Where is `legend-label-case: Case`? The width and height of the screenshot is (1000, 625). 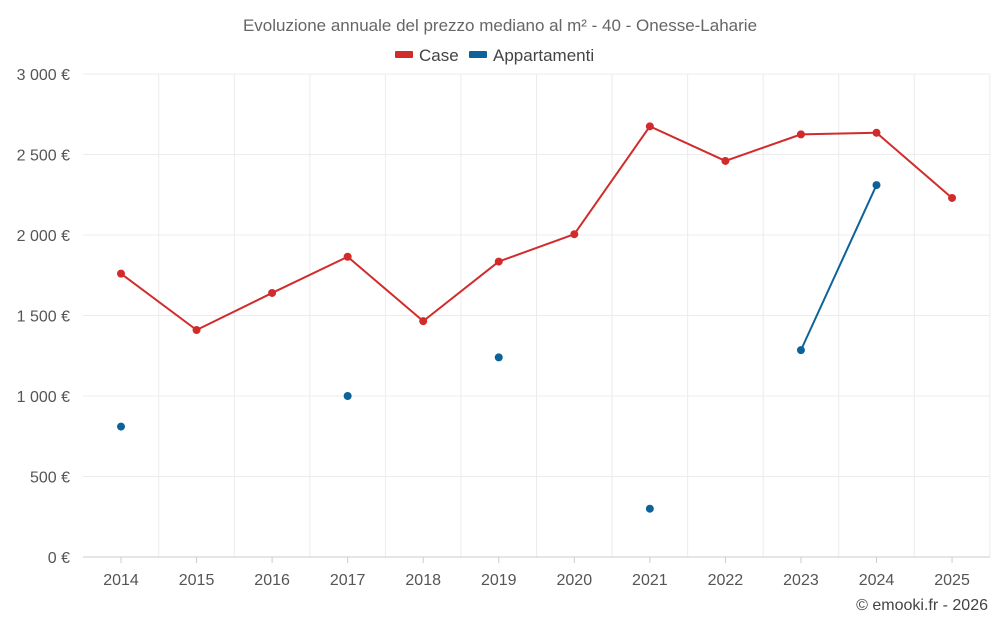
legend-label-case: Case is located at coordinates (439, 55).